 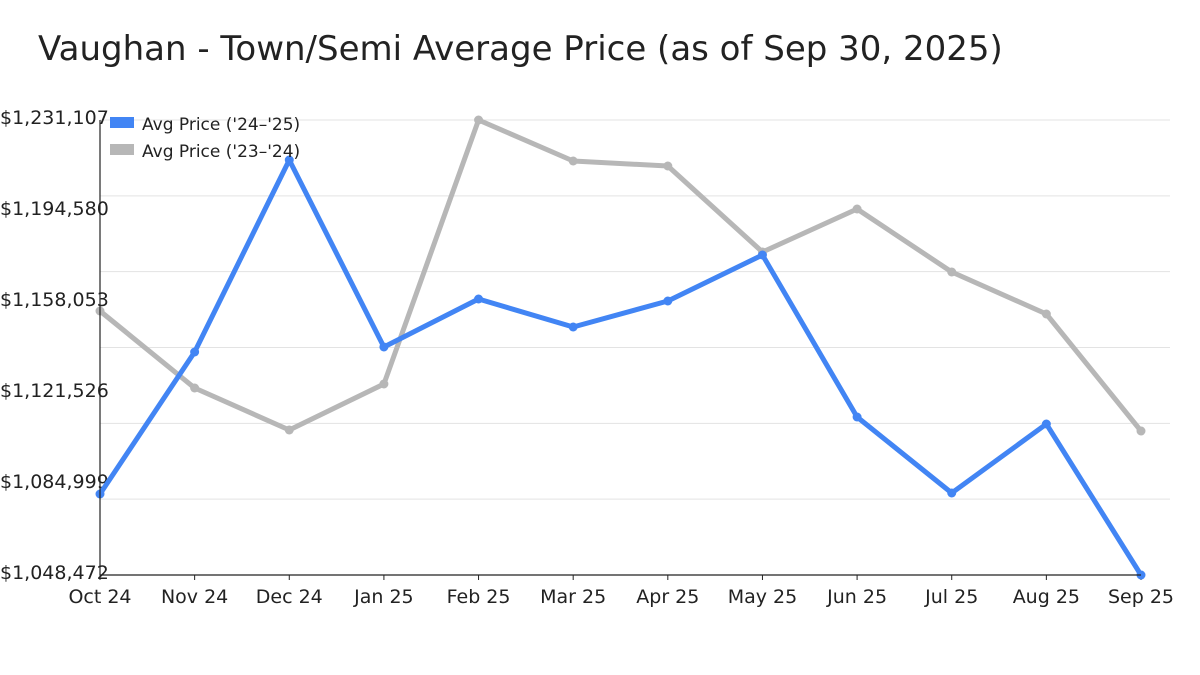 I want to click on legend: Avg Price ('24–'25) Avg Price ('23–'24), so click(x=205, y=138).